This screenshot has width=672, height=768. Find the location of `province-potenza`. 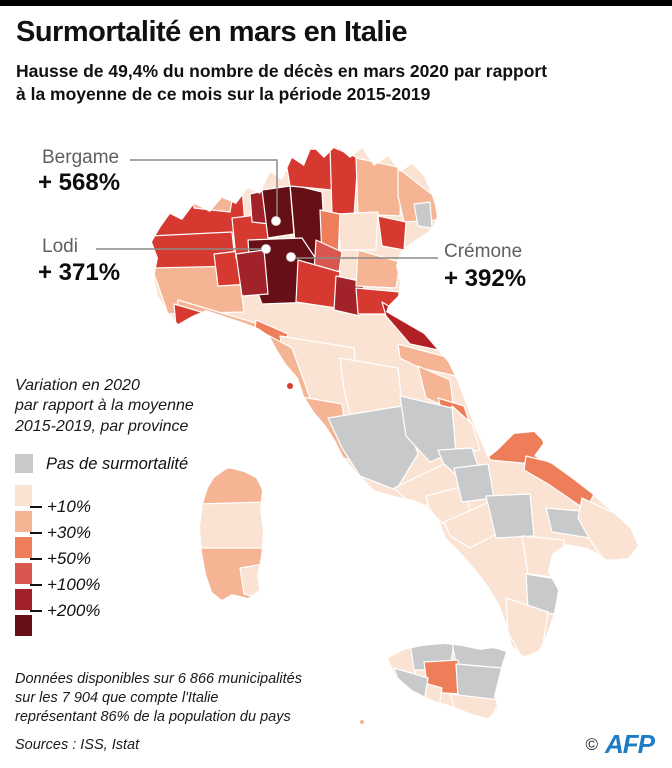

province-potenza is located at coordinates (510, 516).